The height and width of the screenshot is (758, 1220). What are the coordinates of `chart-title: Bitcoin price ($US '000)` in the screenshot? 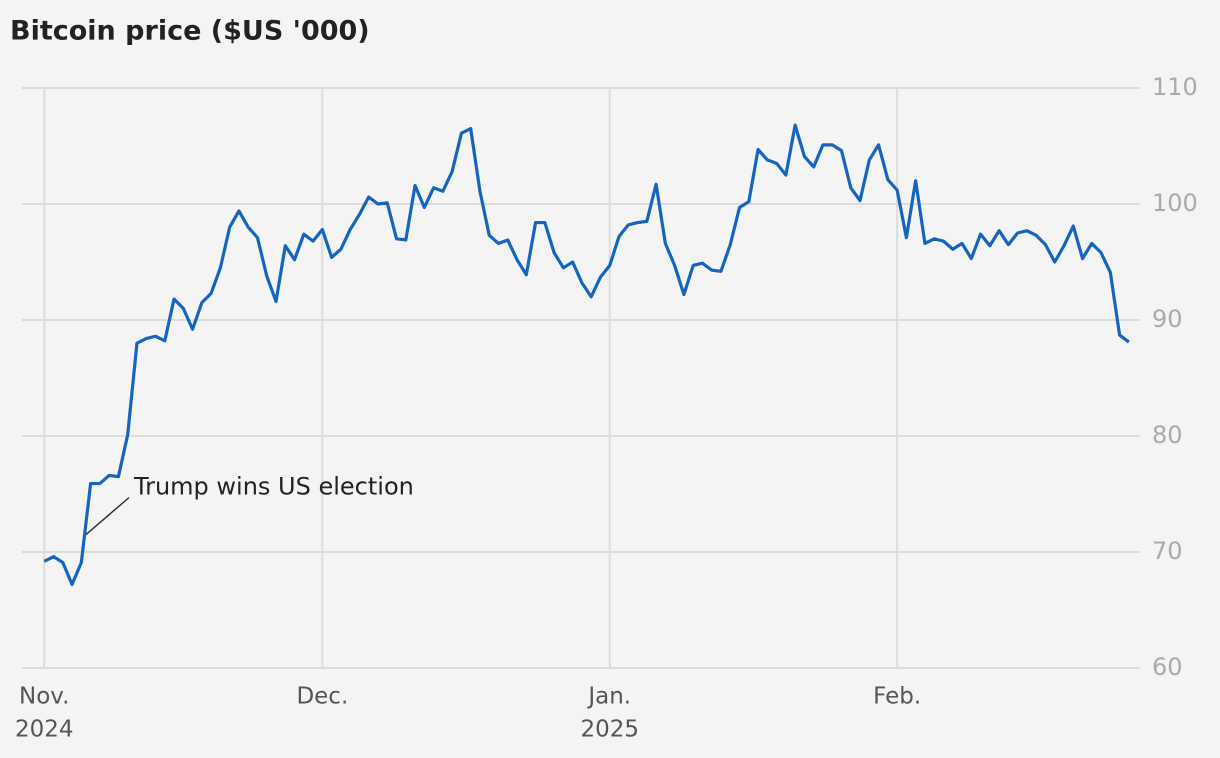 It's located at (190, 31).